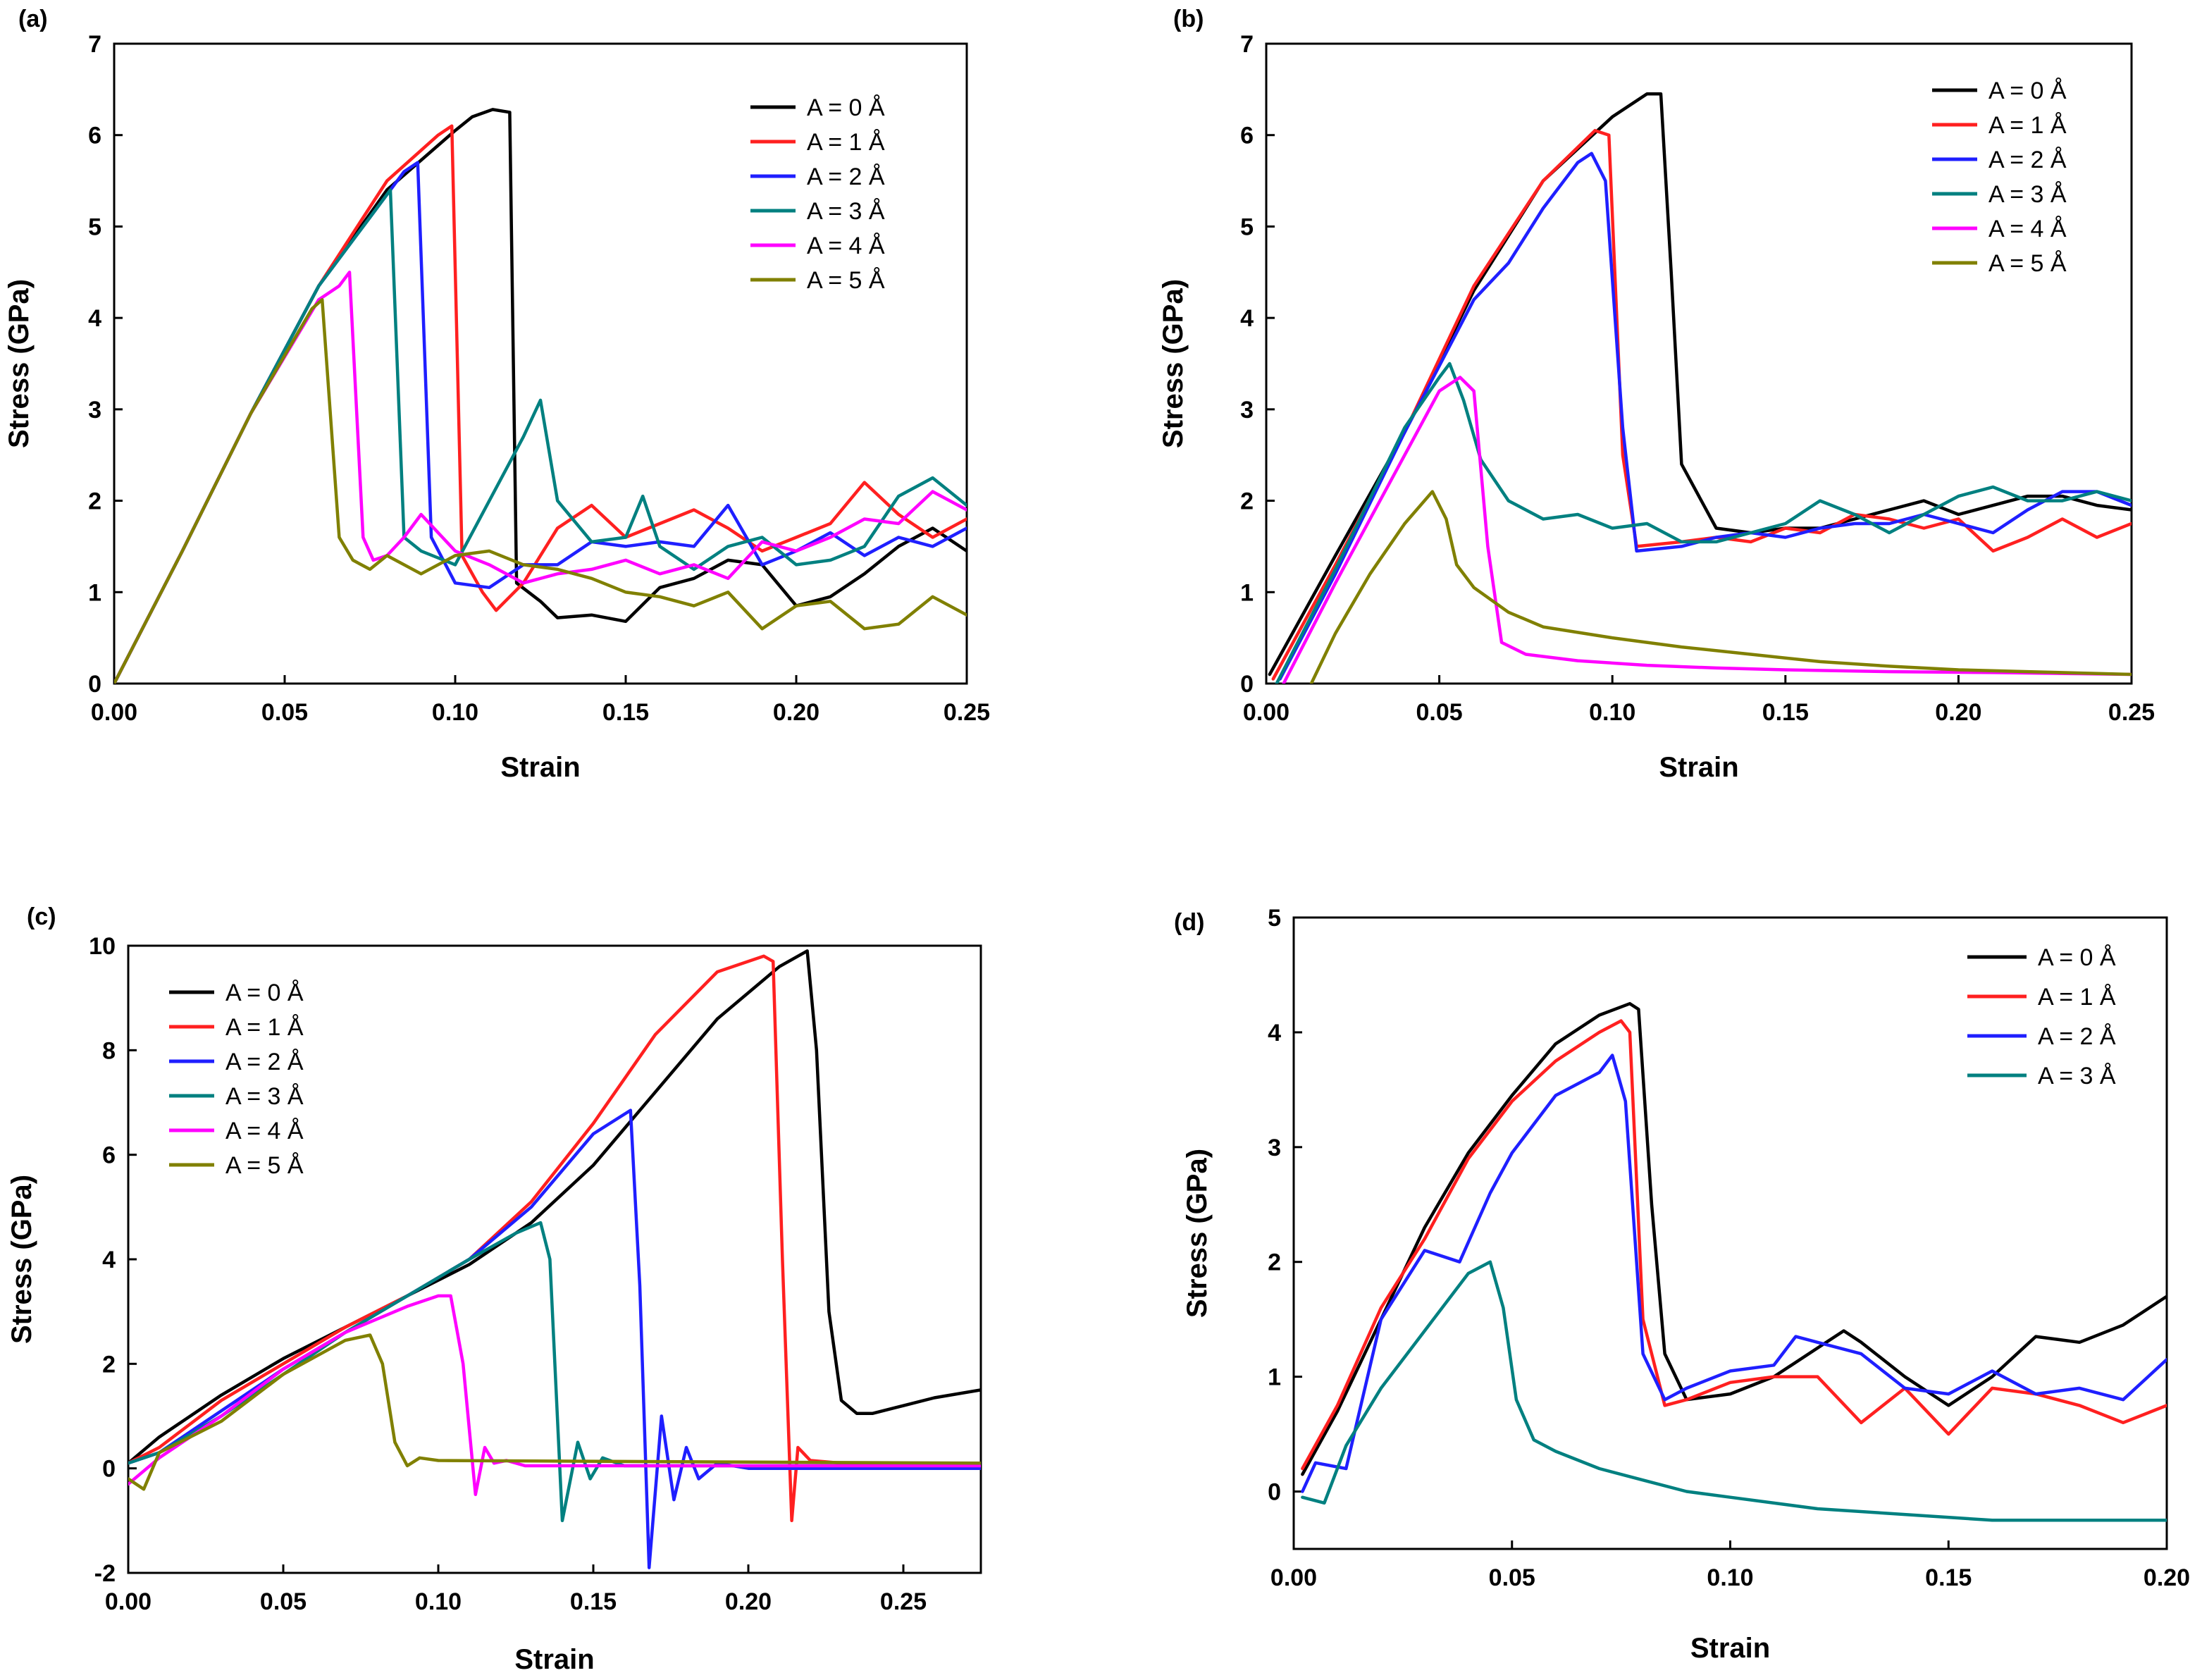  What do you see at coordinates (109, 1050) in the screenshot?
I see `y-tick-label: 8` at bounding box center [109, 1050].